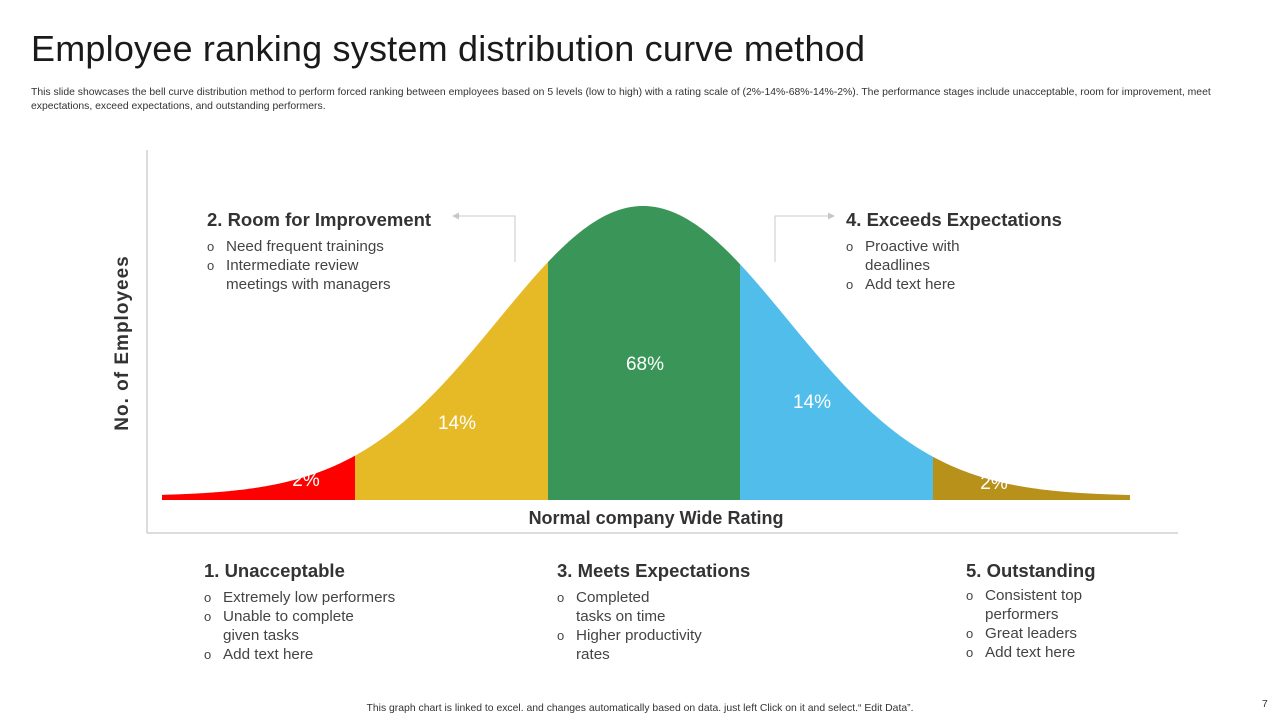 This screenshot has width=1280, height=720. What do you see at coordinates (954, 219) in the screenshot?
I see `callout-heading: 4. Exceeds Expectations` at bounding box center [954, 219].